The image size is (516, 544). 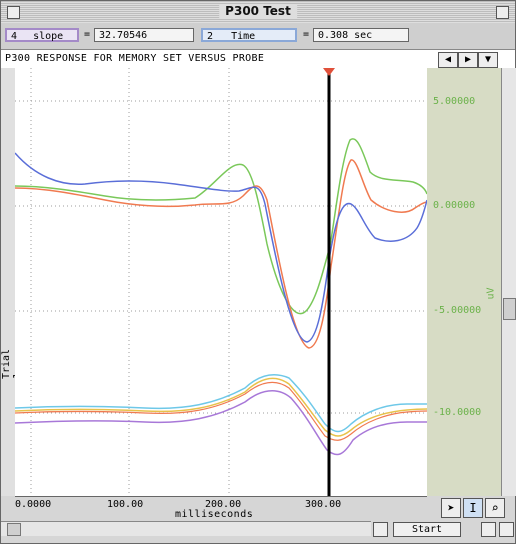 What do you see at coordinates (495, 508) in the screenshot?
I see `magnifier-icon: ⌕` at bounding box center [495, 508].